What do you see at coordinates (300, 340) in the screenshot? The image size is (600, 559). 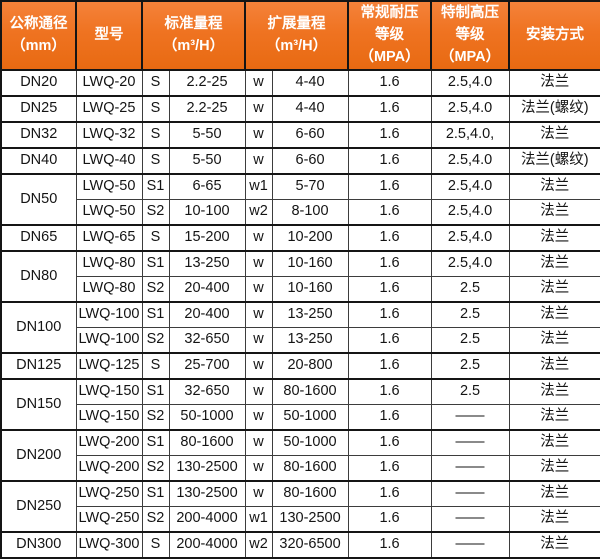 I see `table-row: LWQ-100 S2 32-650 w 13-250 1.6 2.5 法兰` at bounding box center [300, 340].